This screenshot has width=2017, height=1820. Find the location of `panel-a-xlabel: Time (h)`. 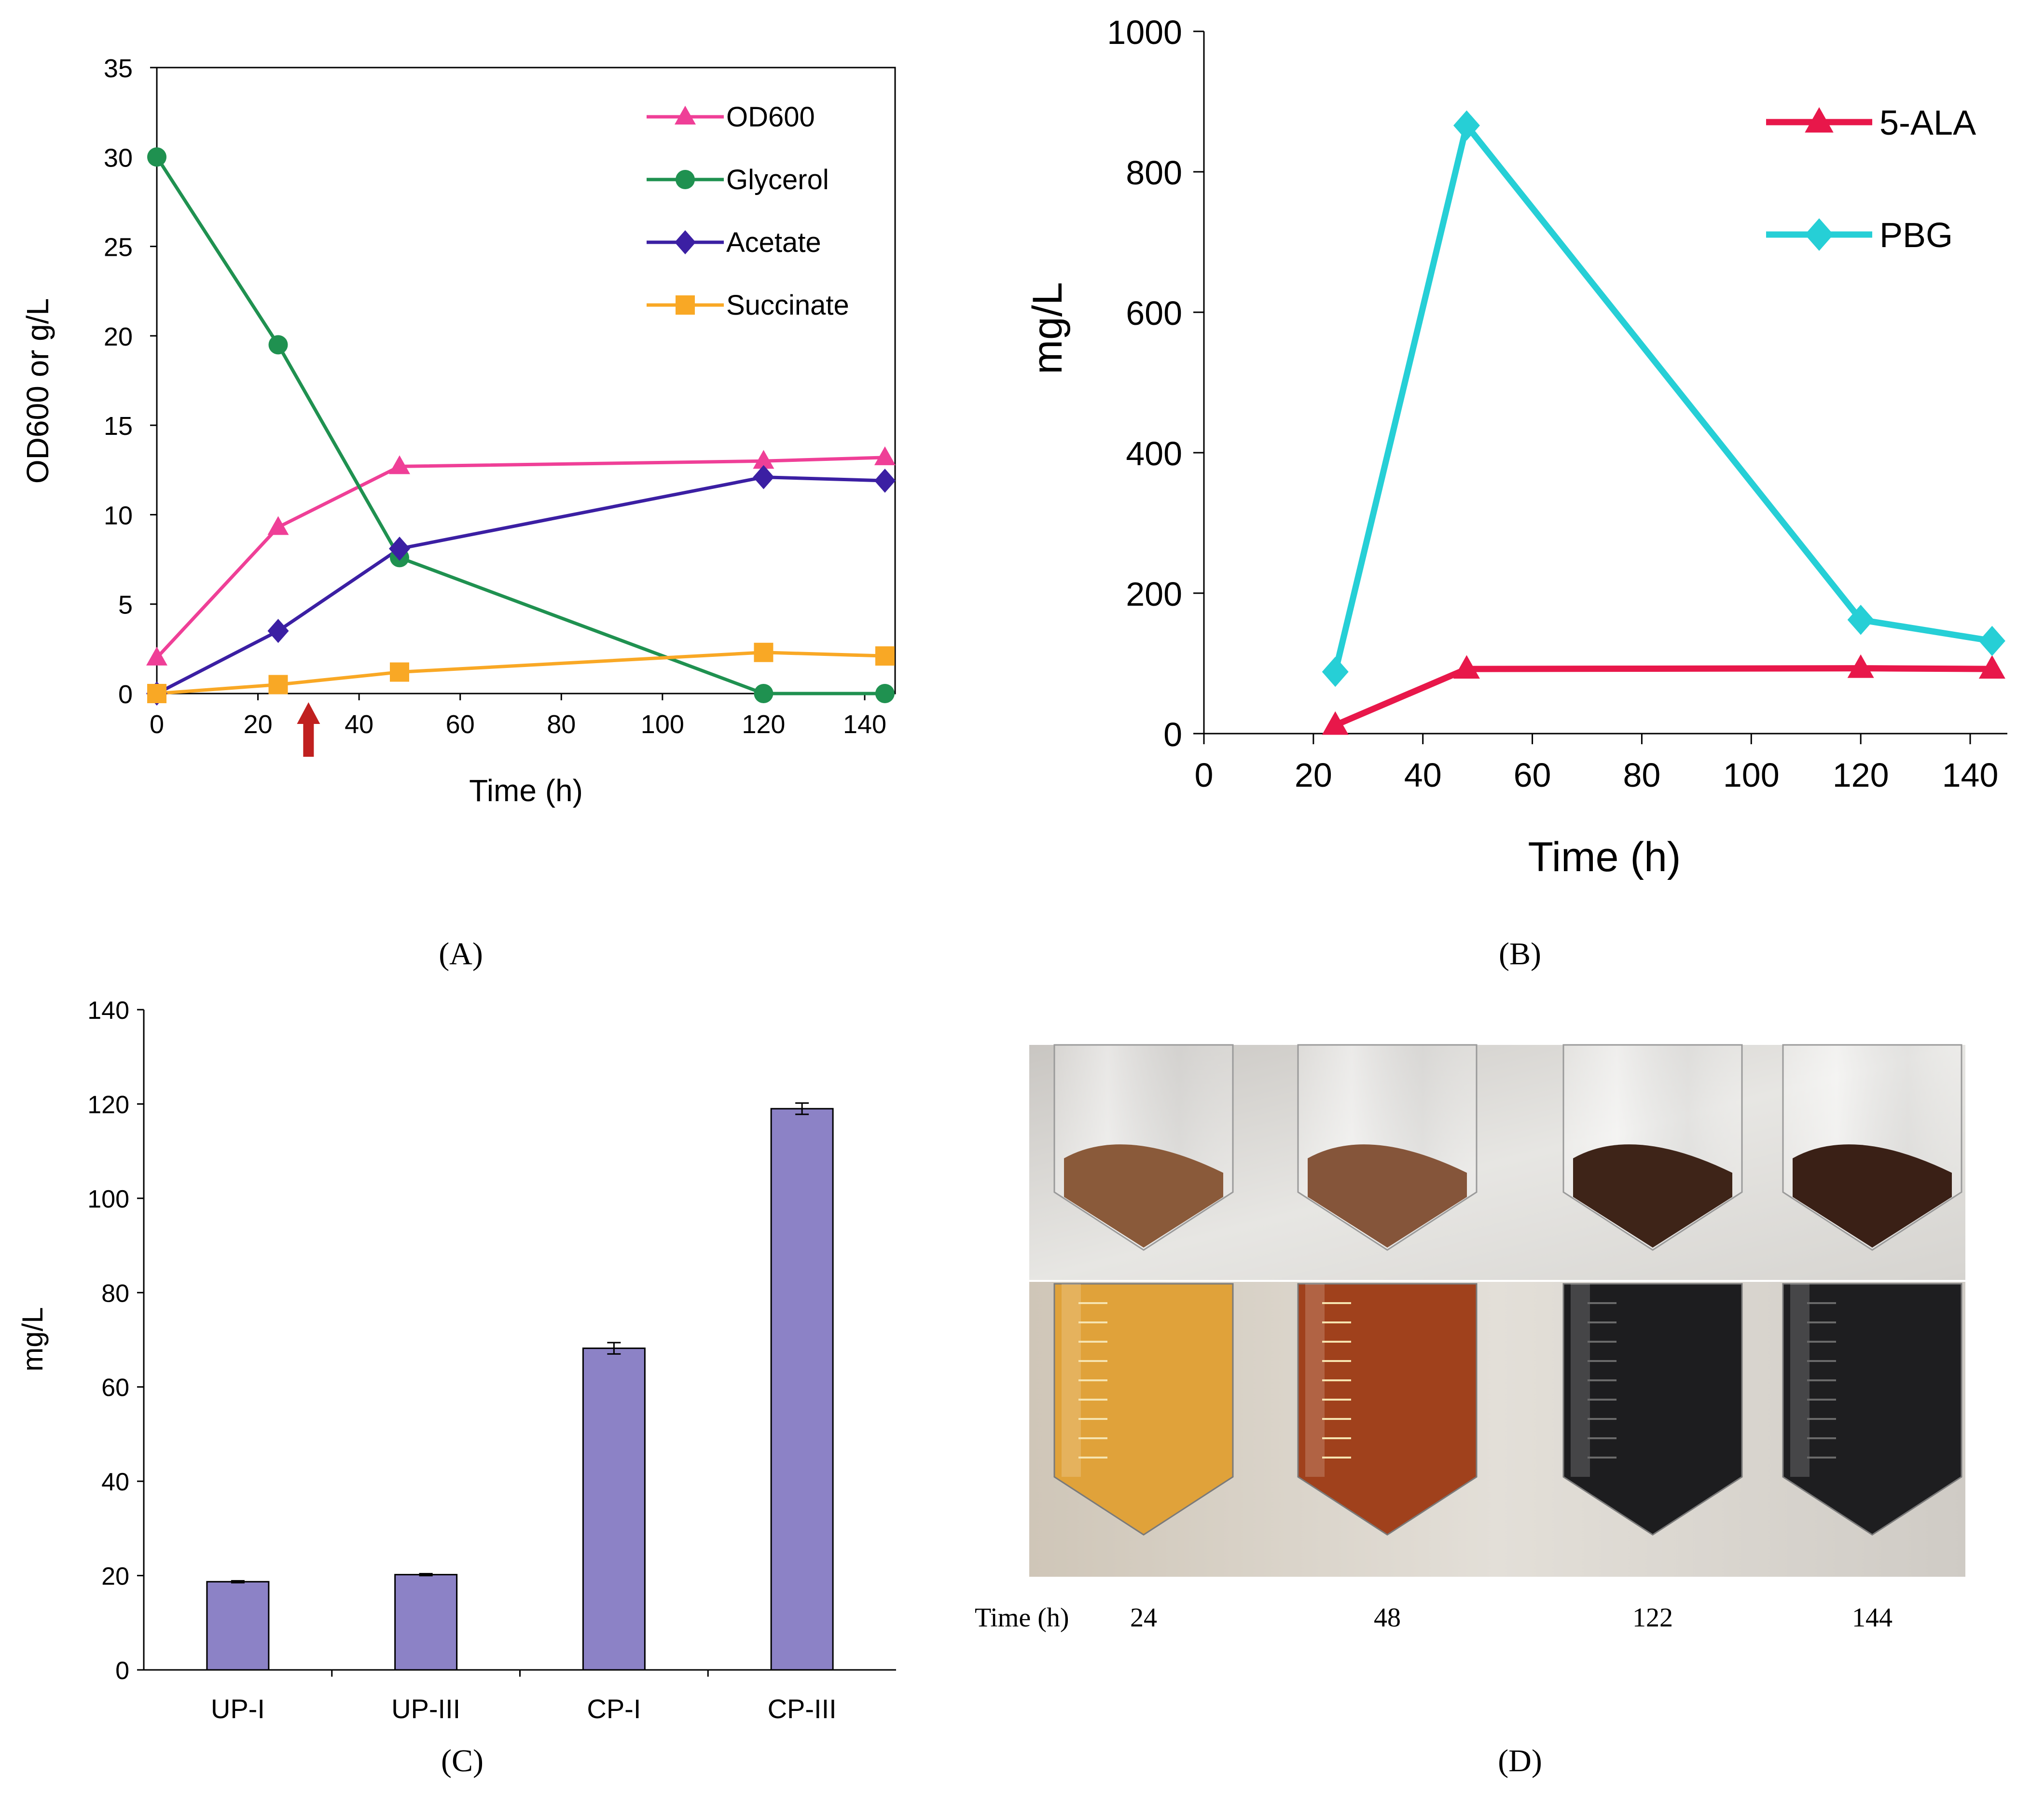

panel-a-xlabel: Time (h) is located at coordinates (526, 790).